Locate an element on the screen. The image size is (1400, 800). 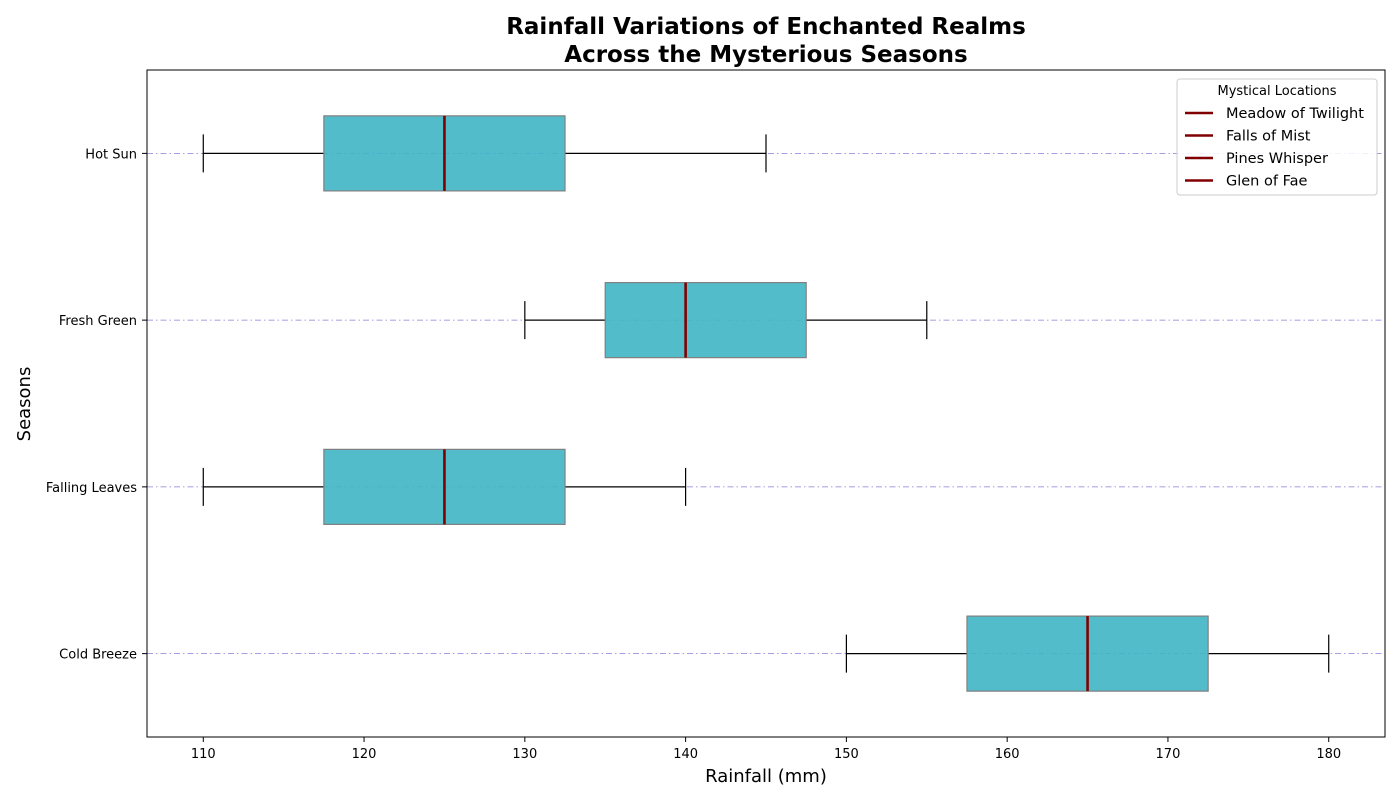
x-tick-label: 110 is located at coordinates (203, 754).